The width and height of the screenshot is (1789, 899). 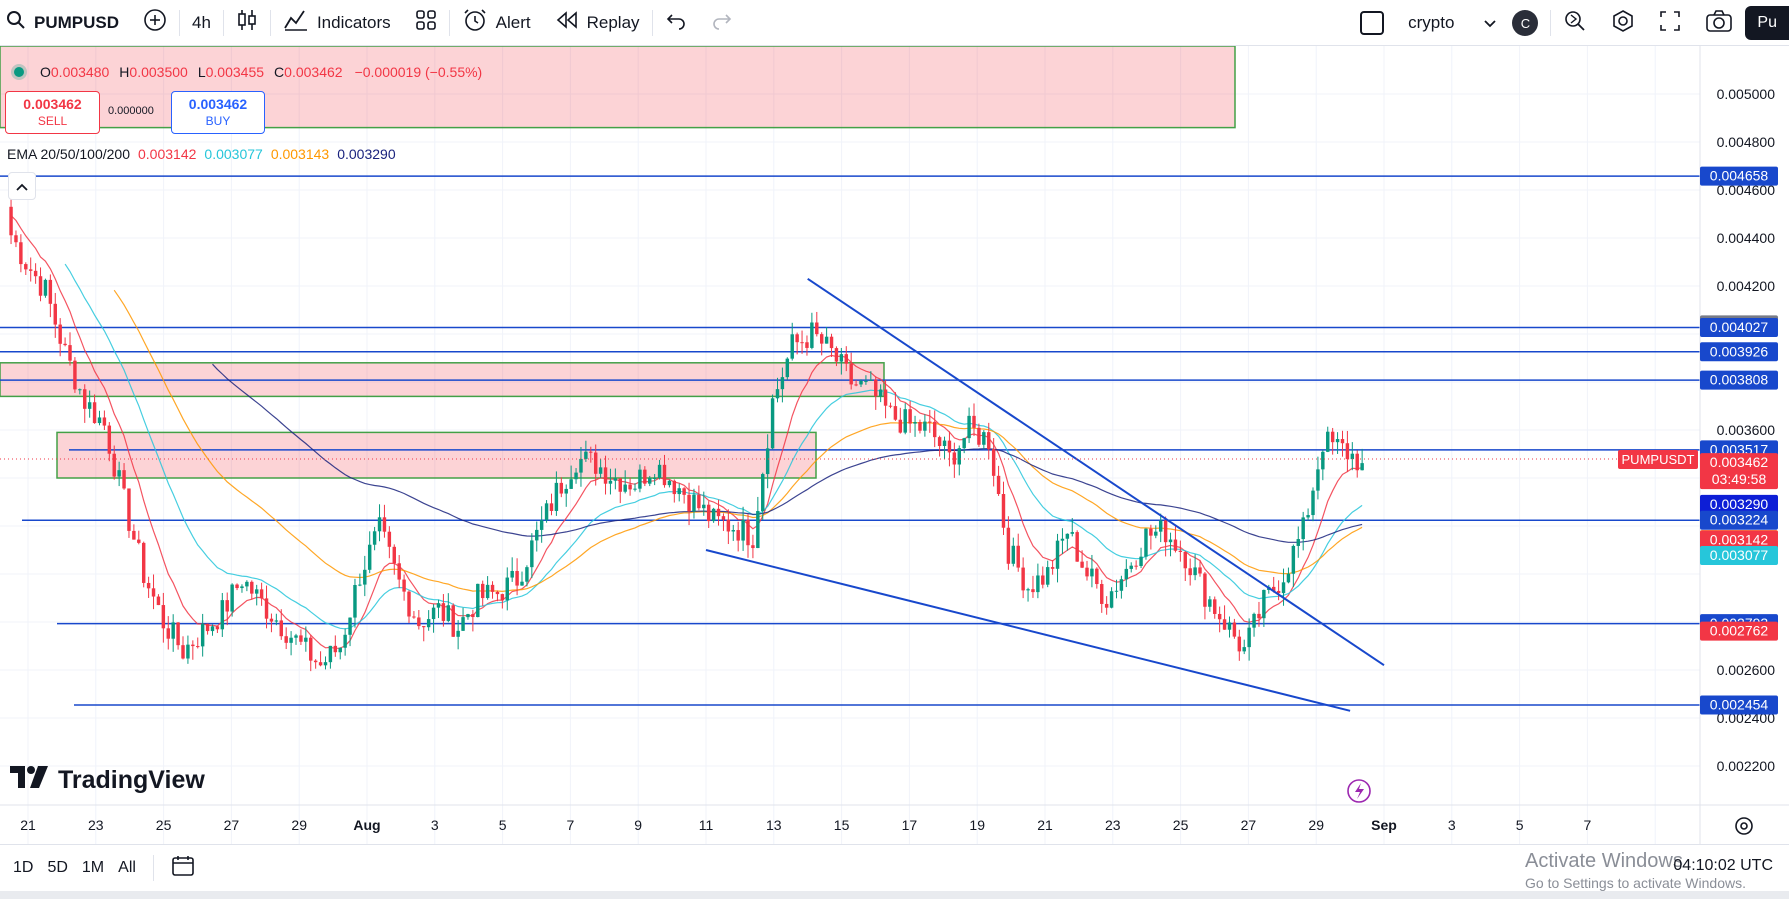 What do you see at coordinates (235, 72) in the screenshot?
I see `low-value: 0.003455` at bounding box center [235, 72].